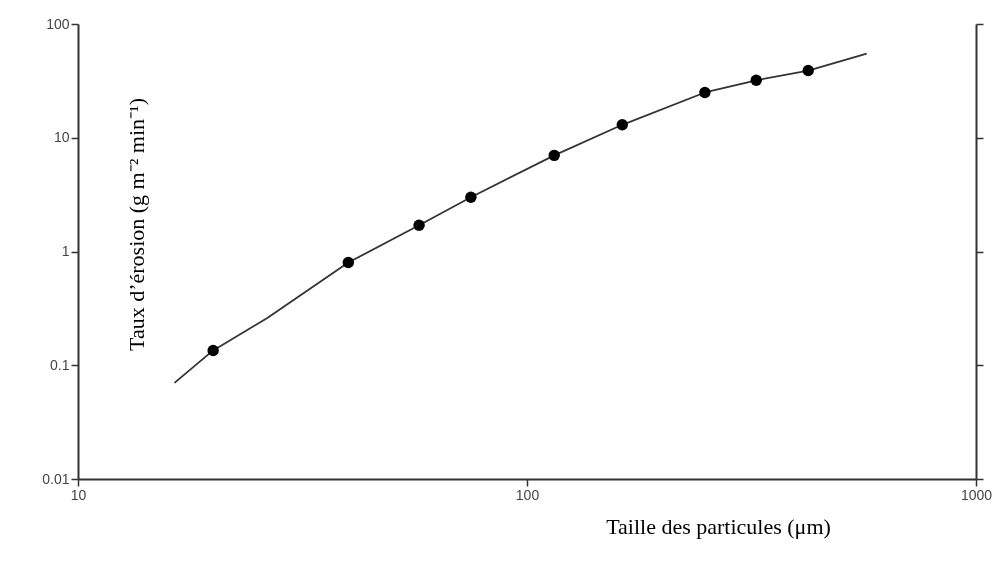 Image resolution: width=1001 pixels, height=563 pixels. What do you see at coordinates (527, 494) in the screenshot?
I see `x-tick-label: 100` at bounding box center [527, 494].